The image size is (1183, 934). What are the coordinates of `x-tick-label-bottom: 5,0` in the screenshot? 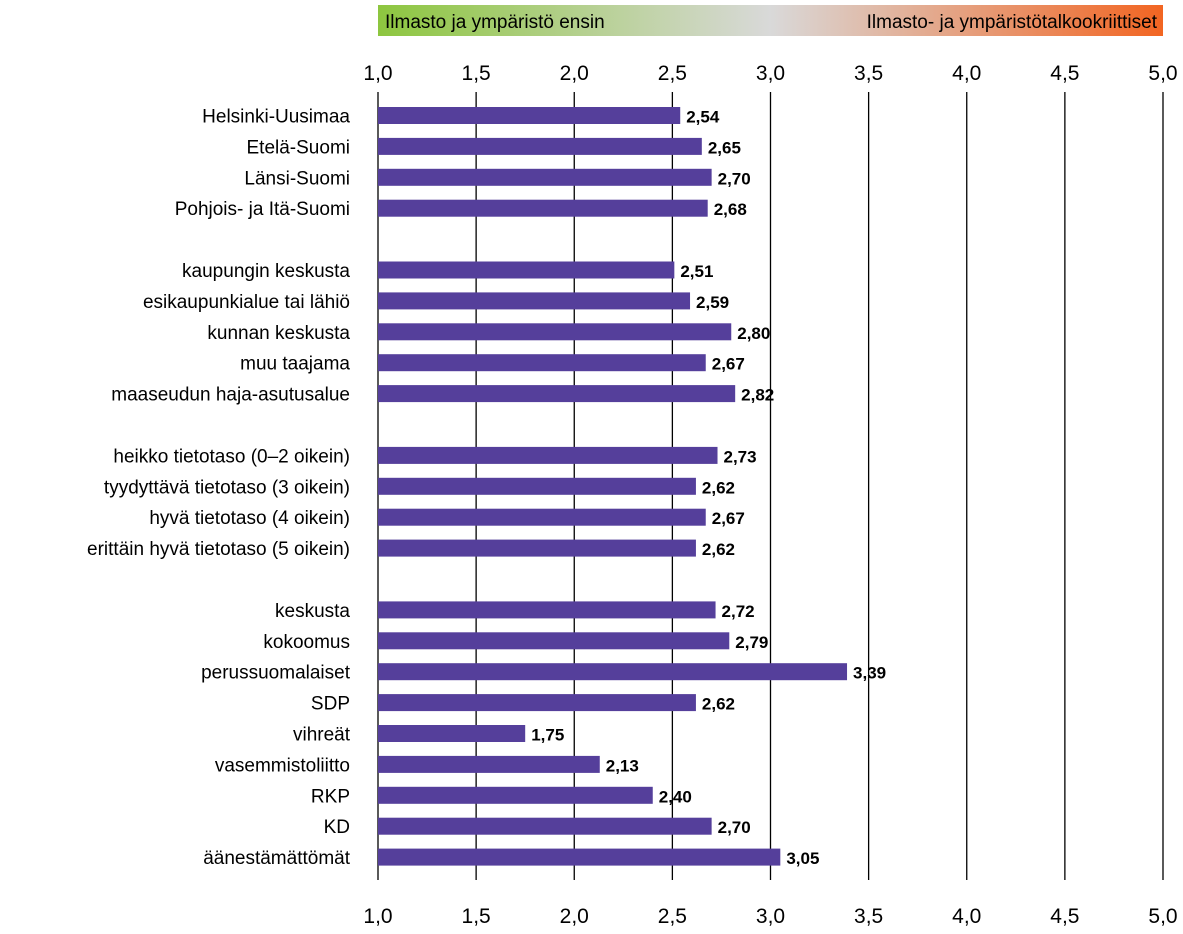 It's located at (1162, 916).